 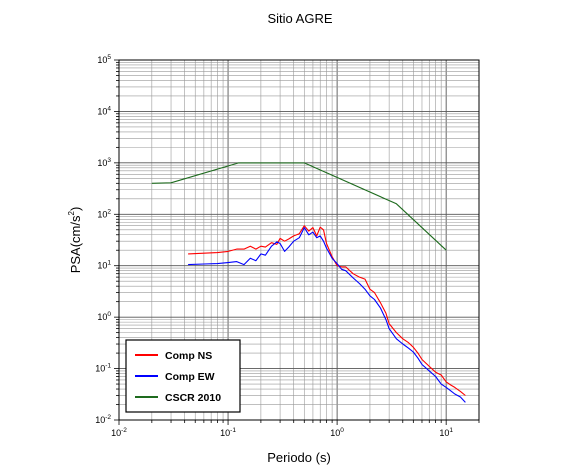 I want to click on y-axis-label: PSA(cm/s2), so click(x=75, y=240).